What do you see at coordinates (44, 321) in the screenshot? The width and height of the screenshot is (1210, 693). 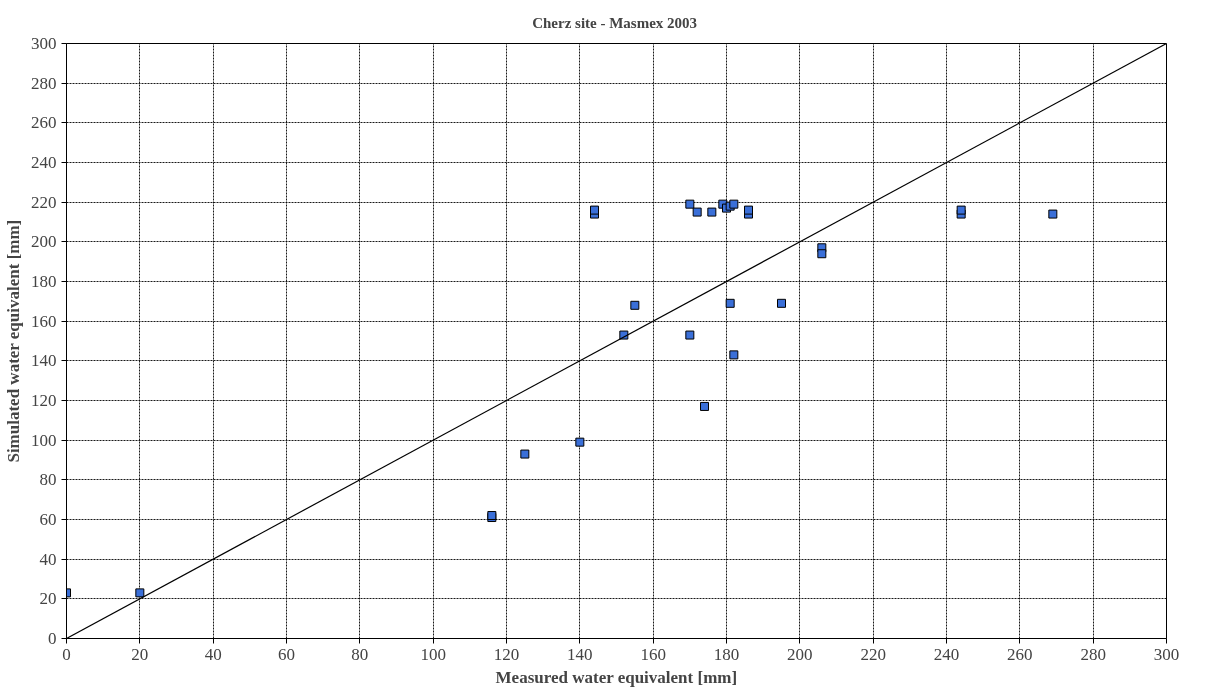 I see `y-tick-label: 160` at bounding box center [44, 321].